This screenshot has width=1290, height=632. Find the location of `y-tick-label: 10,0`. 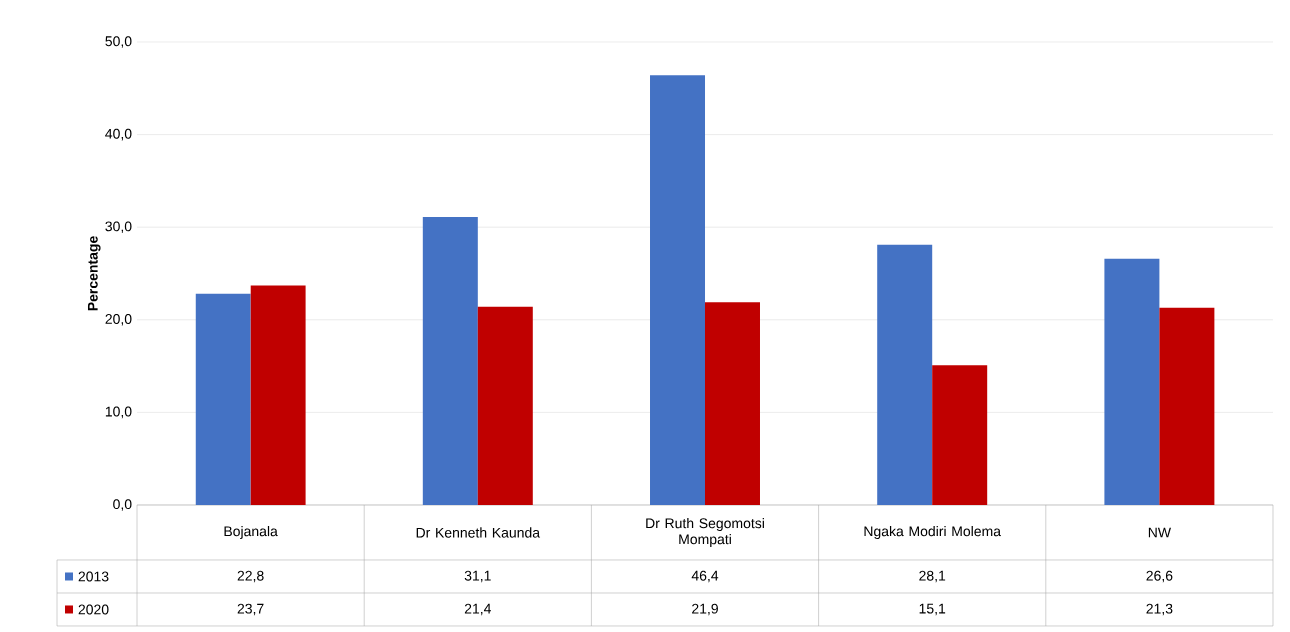

y-tick-label: 10,0 is located at coordinates (118, 412).